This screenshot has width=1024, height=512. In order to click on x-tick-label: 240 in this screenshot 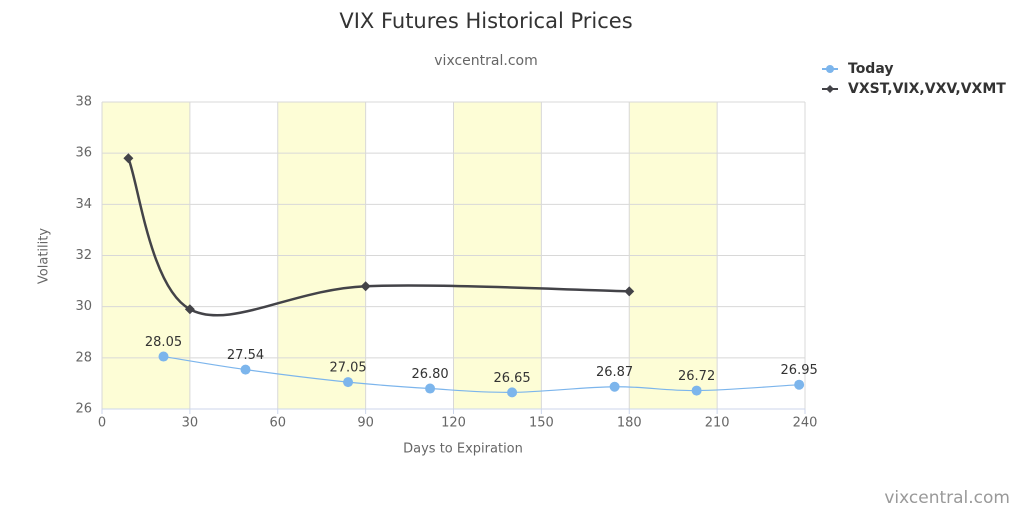, I will do `click(805, 423)`.